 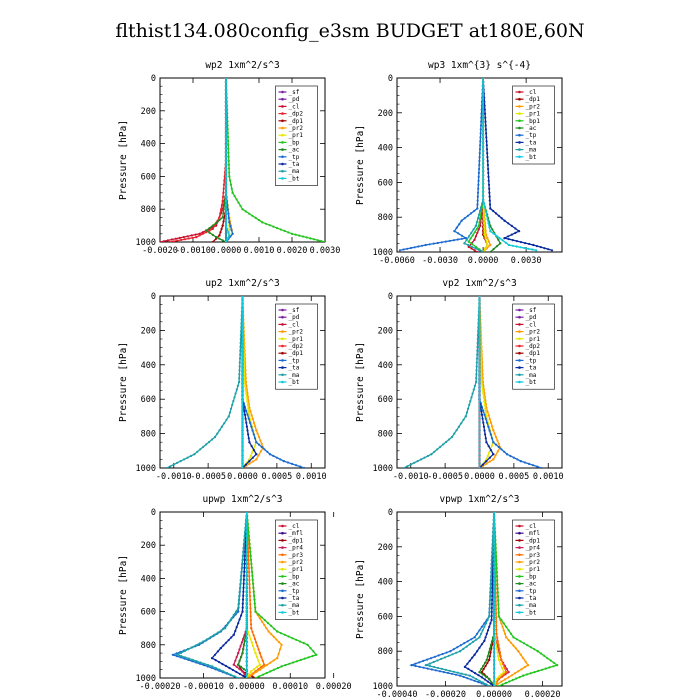 What do you see at coordinates (294, 368) in the screenshot?
I see `legend-label: _ta` at bounding box center [294, 368].